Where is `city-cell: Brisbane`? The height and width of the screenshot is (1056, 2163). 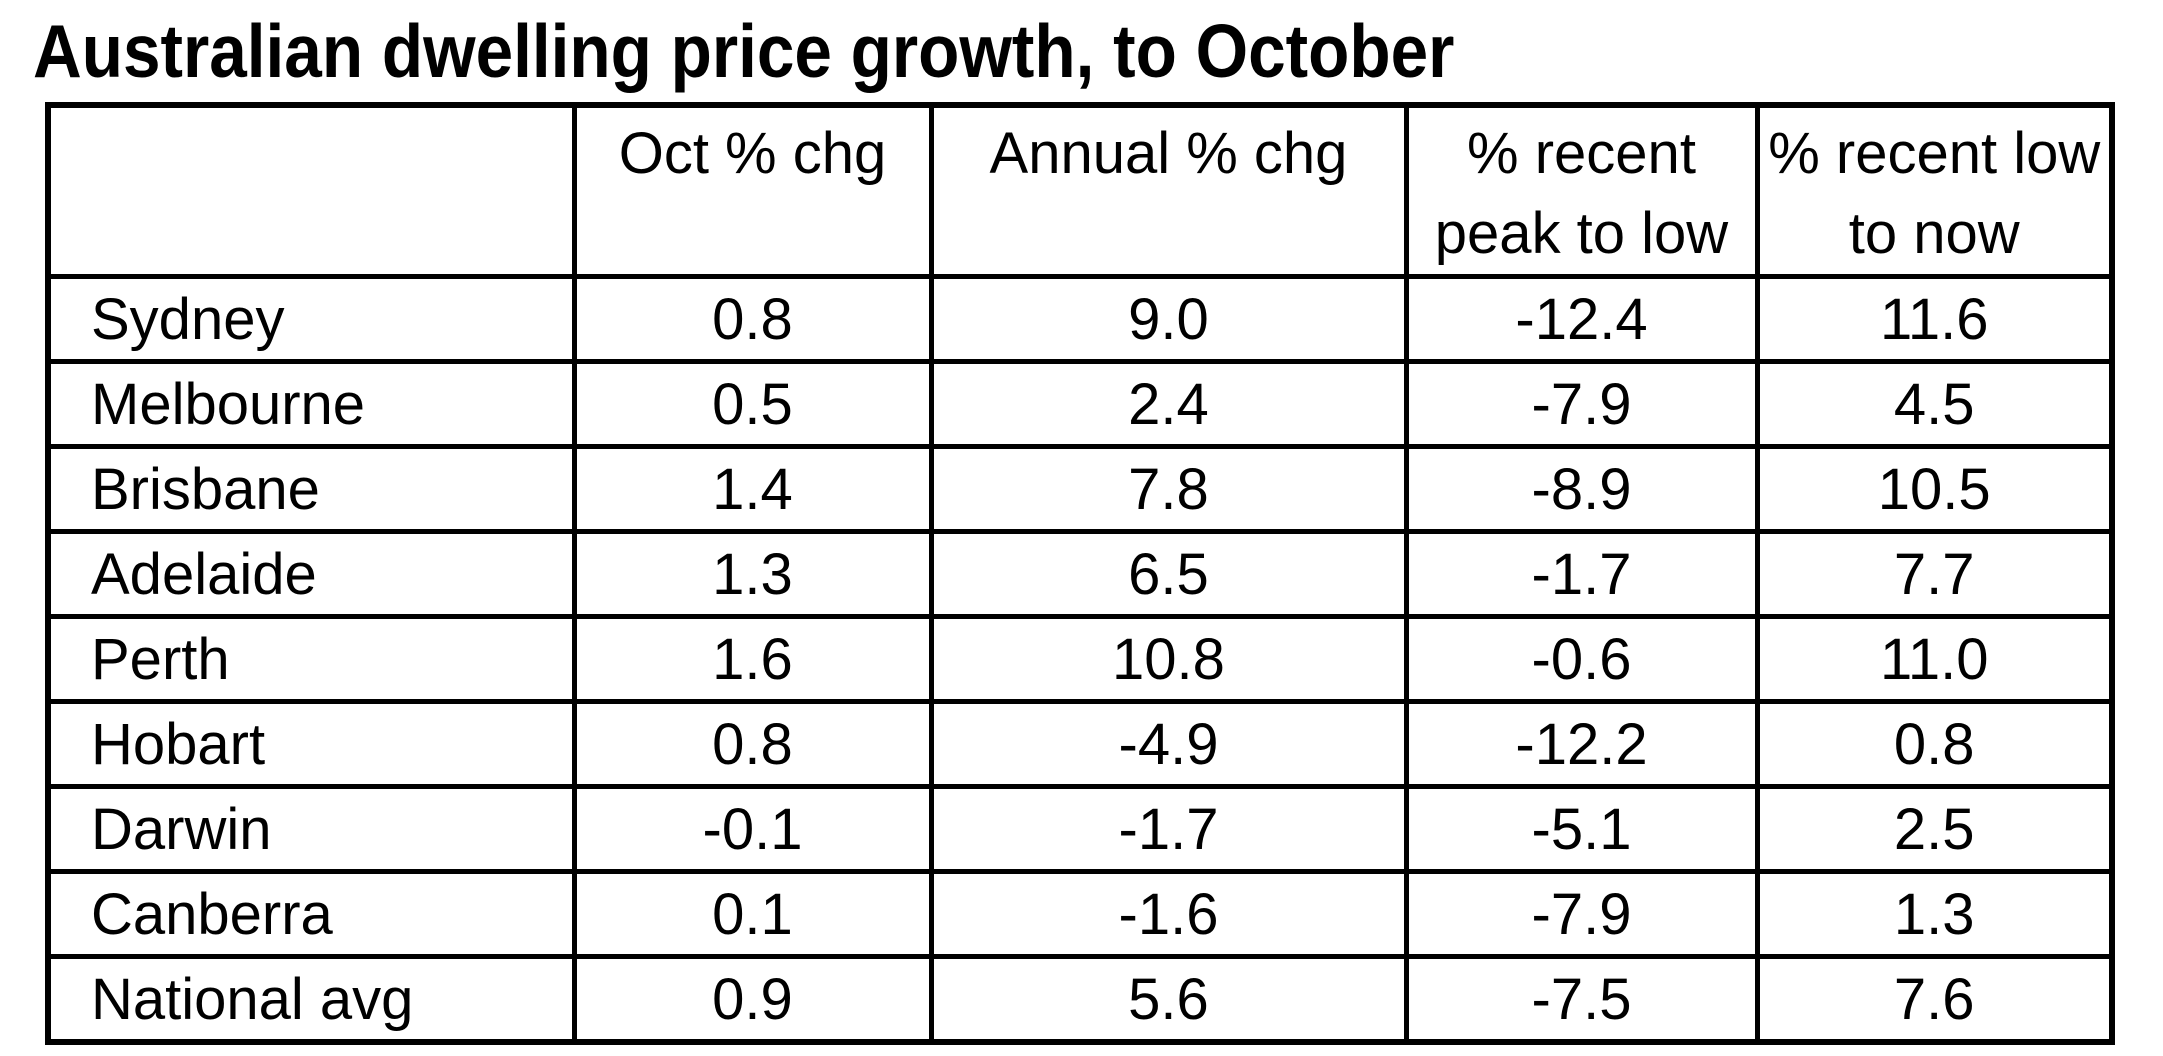
city-cell: Brisbane is located at coordinates (311, 489).